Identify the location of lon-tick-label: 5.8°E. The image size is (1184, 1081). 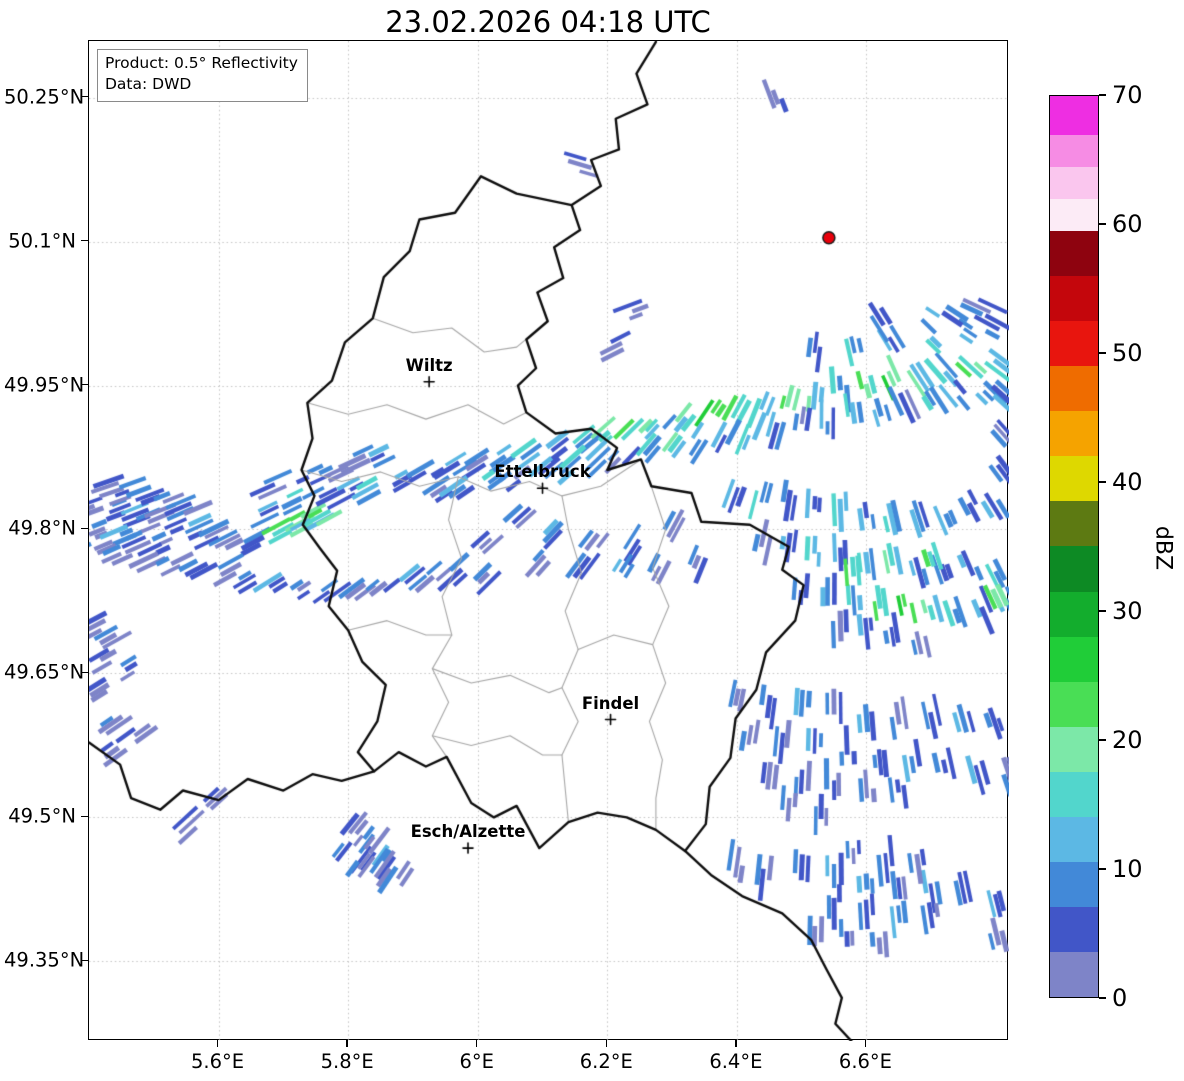
(347, 1061).